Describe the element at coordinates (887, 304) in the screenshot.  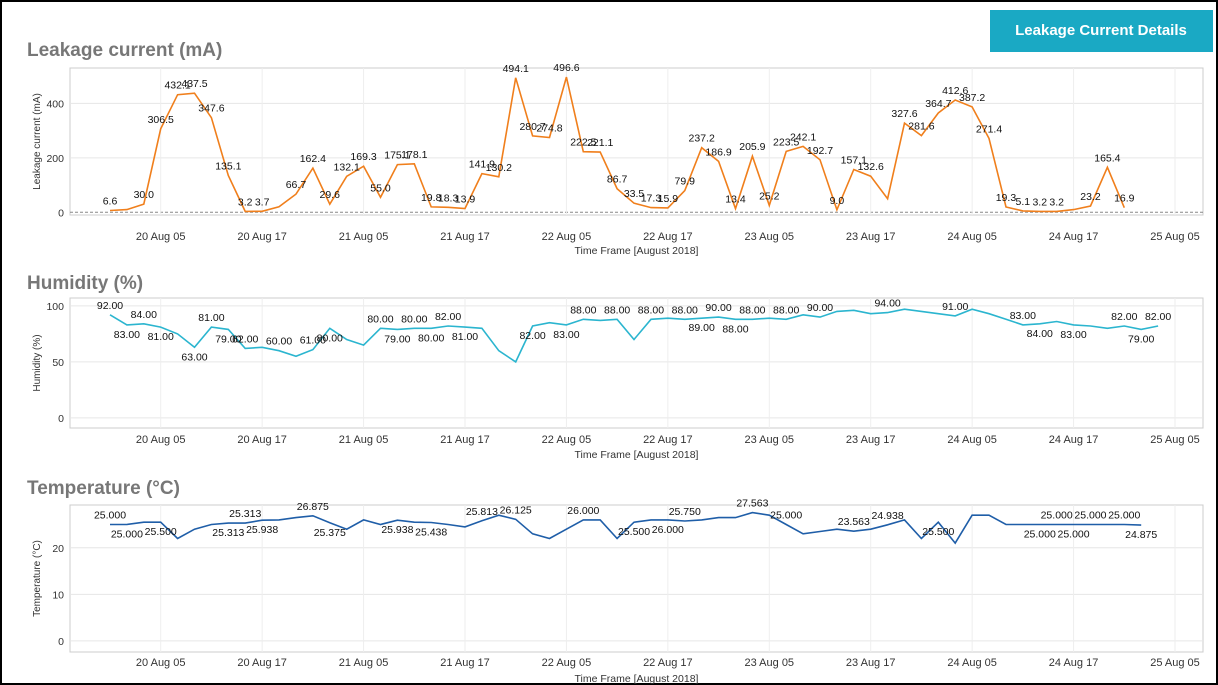
I see `data-label: 94.00` at that location.